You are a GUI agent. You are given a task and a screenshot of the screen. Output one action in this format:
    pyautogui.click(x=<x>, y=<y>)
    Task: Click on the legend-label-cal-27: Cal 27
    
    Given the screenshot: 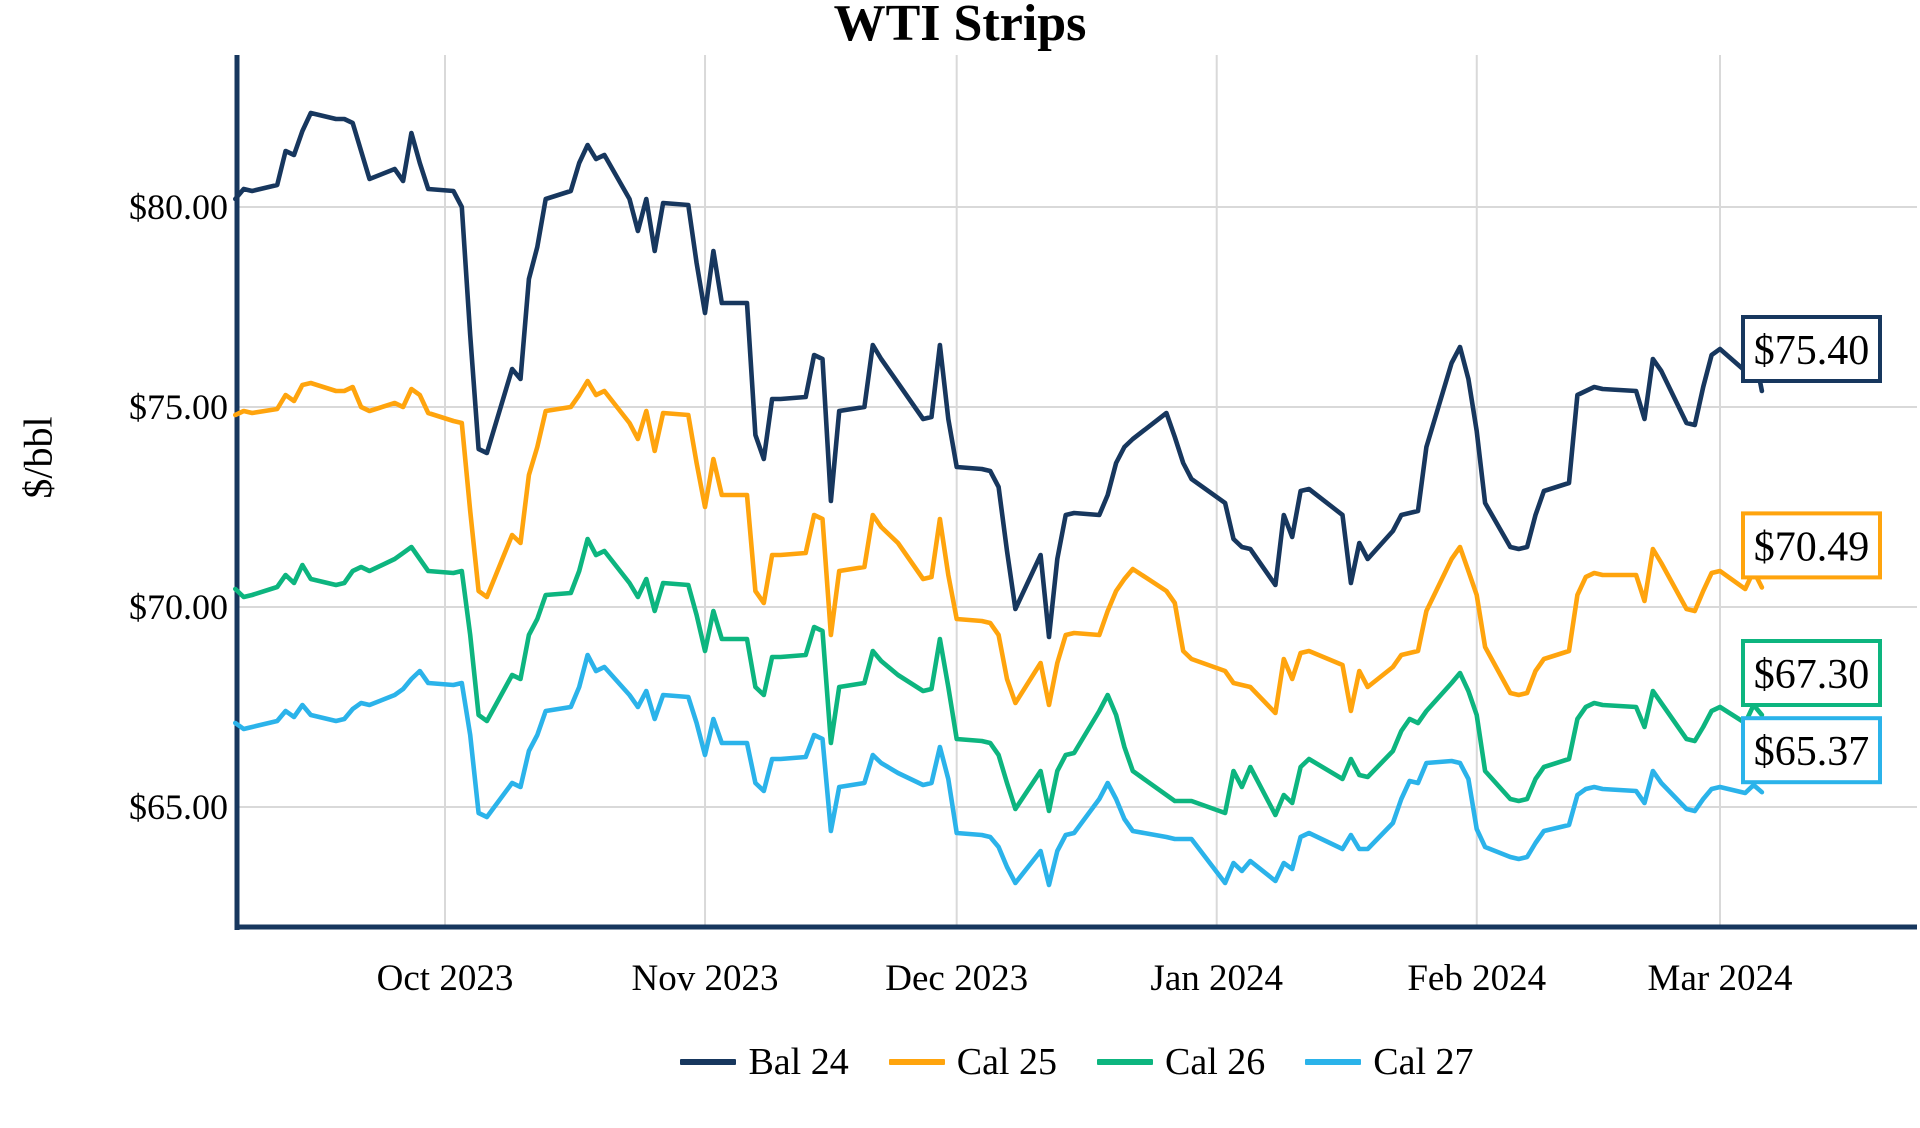 What is the action you would take?
    pyautogui.click(x=1423, y=1062)
    